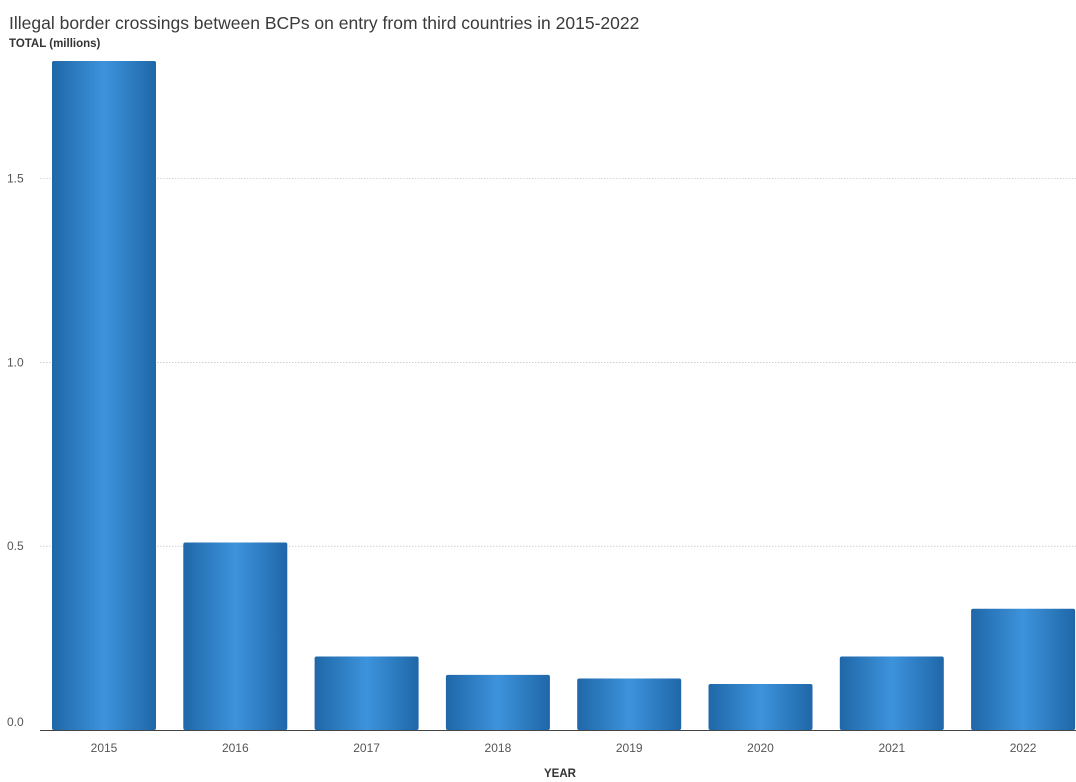 This screenshot has height=782, width=1076. I want to click on y-tick-label: 0.0, so click(15, 722).